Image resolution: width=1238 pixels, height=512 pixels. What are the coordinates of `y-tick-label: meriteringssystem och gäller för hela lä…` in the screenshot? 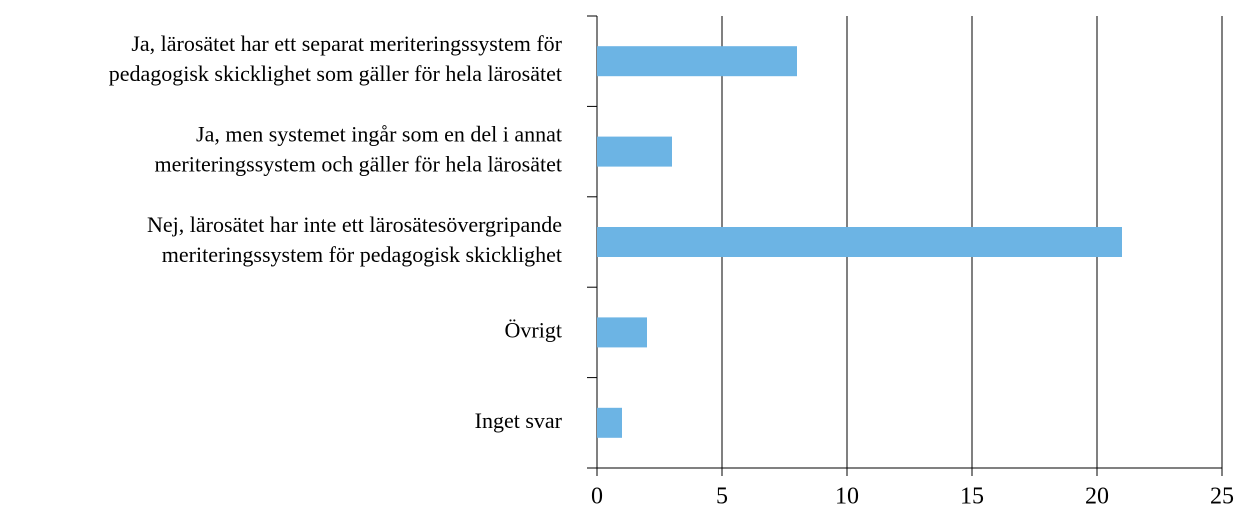 It's located at (358, 164).